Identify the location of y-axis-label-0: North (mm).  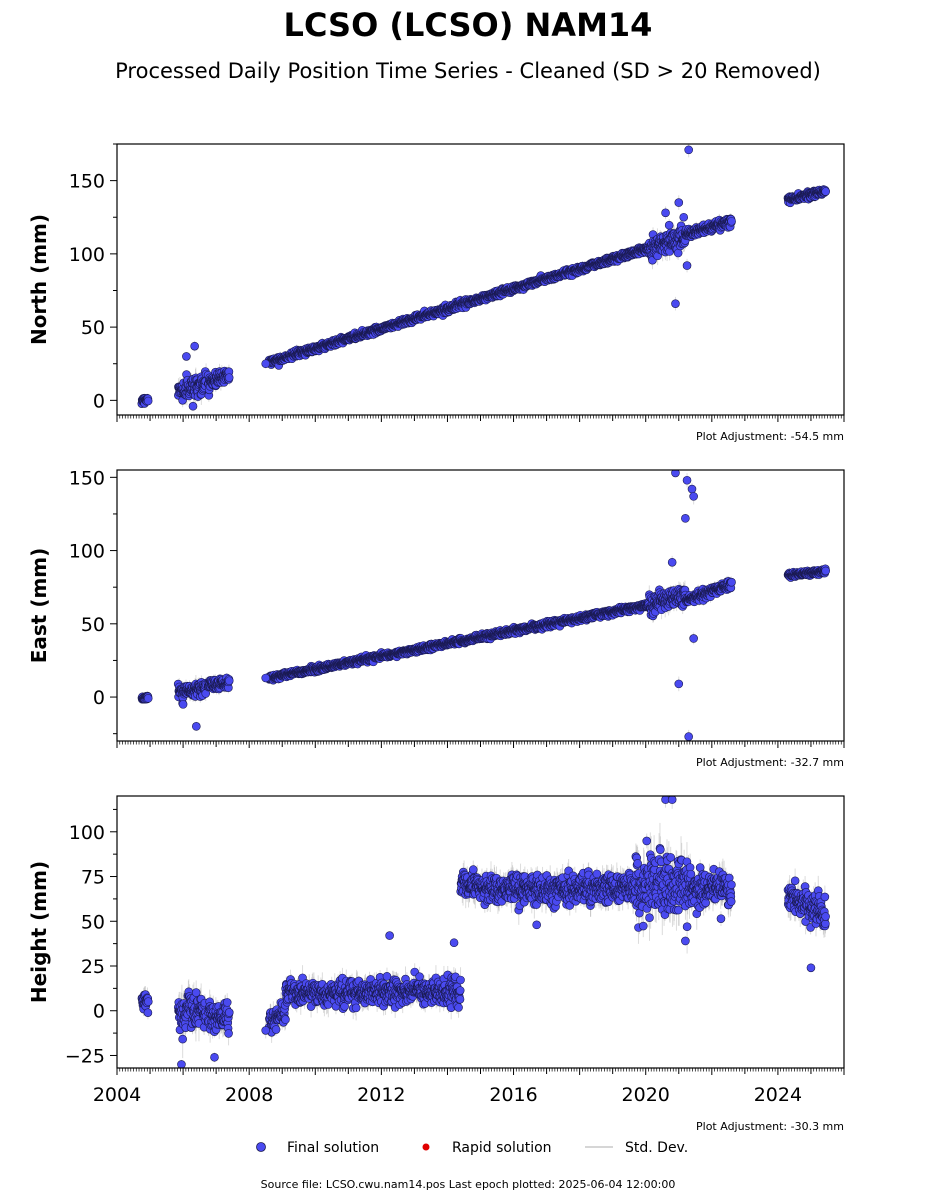
(39, 279).